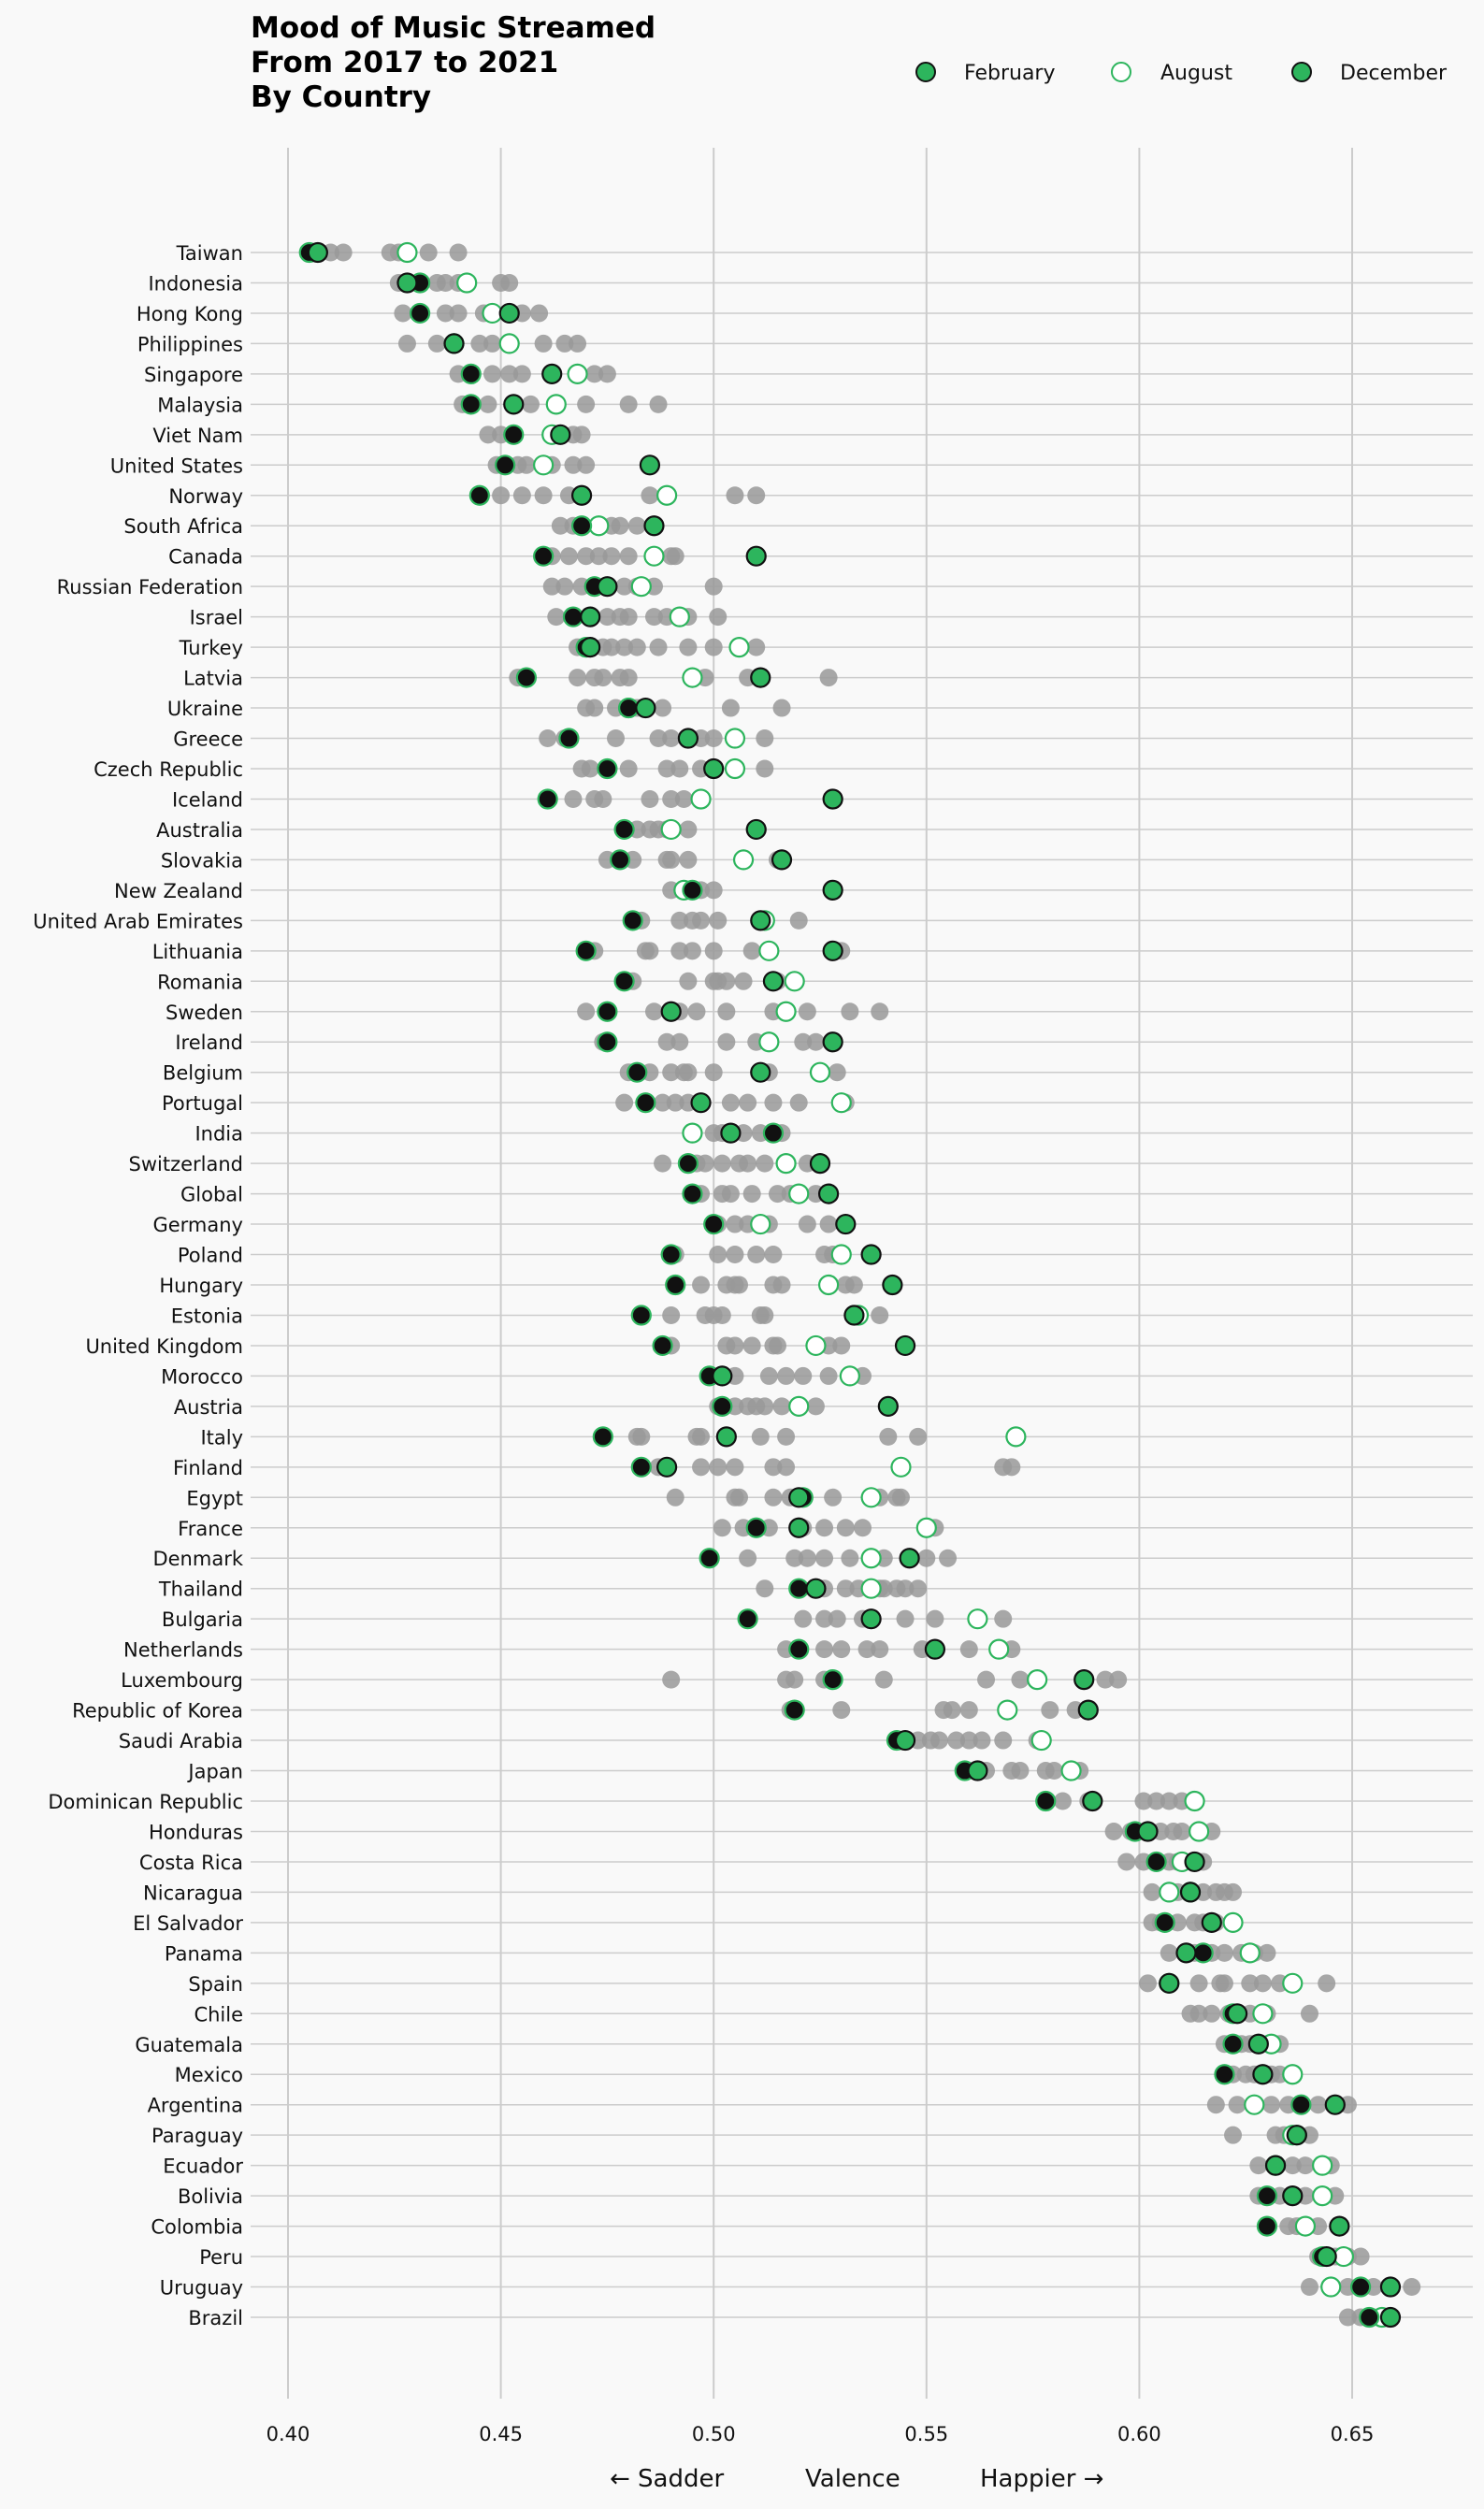 The image size is (1484, 2509). Describe the element at coordinates (210, 1256) in the screenshot. I see `country-label: Poland` at that location.